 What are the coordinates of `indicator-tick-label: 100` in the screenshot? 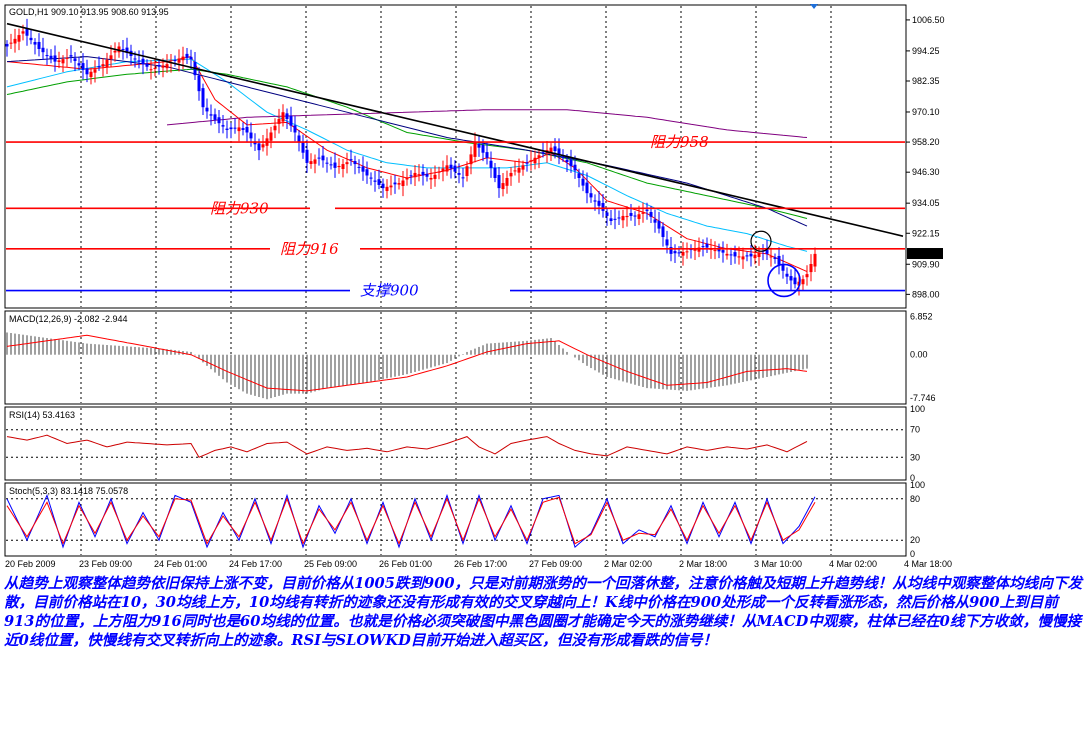 It's located at (917, 485).